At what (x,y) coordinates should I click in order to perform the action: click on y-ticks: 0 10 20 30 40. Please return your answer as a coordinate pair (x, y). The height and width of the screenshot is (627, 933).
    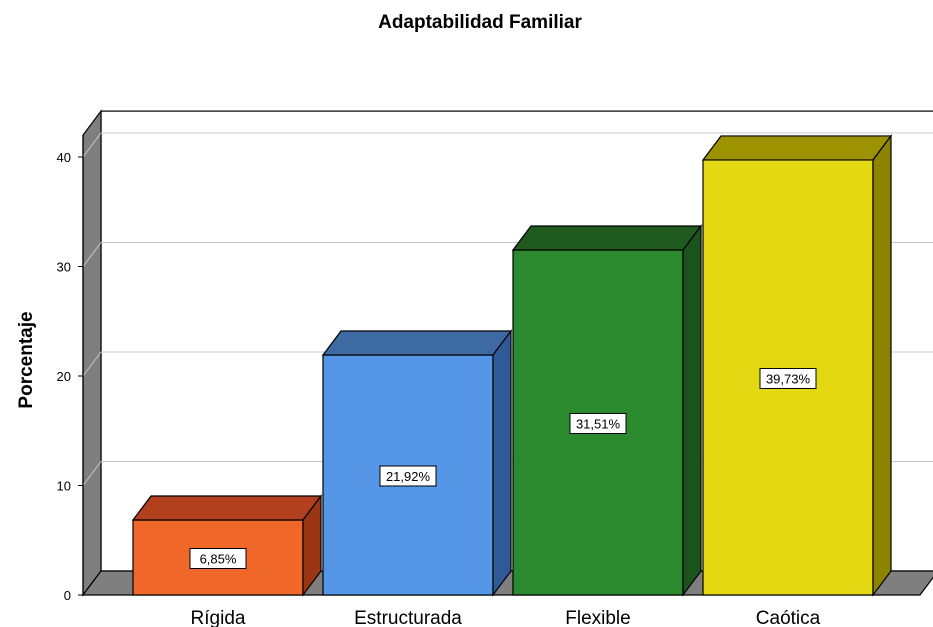
    Looking at the image, I should click on (70, 369).